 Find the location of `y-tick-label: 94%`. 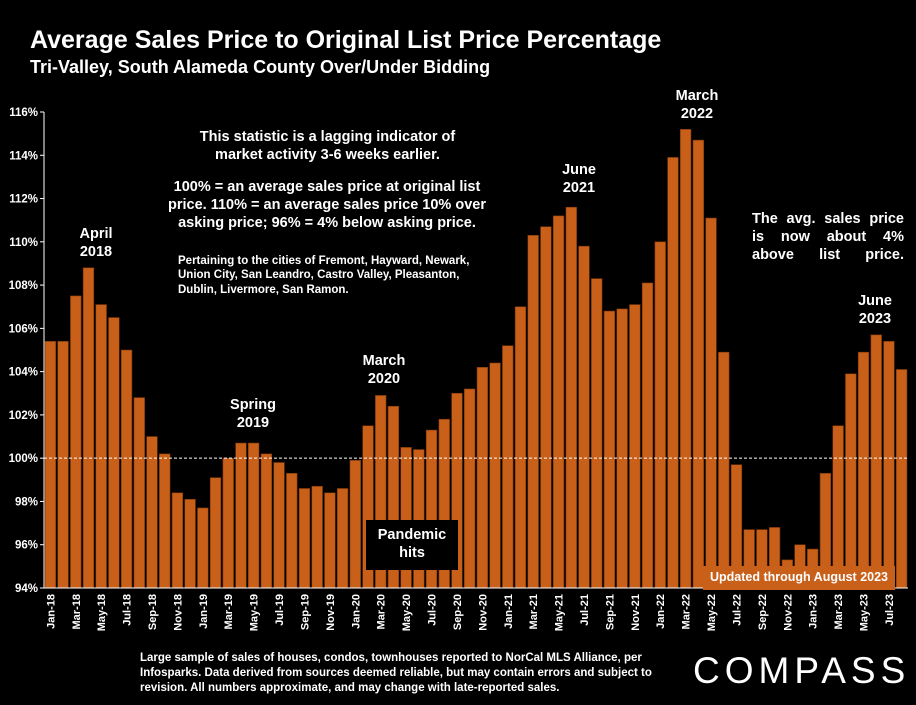

y-tick-label: 94% is located at coordinates (26, 589).